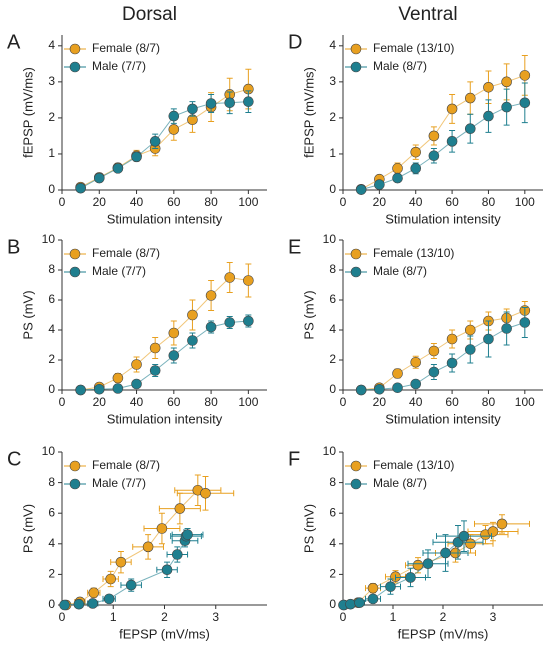 This screenshot has width=550, height=645. I want to click on x-tick-label: 40, so click(416, 202).